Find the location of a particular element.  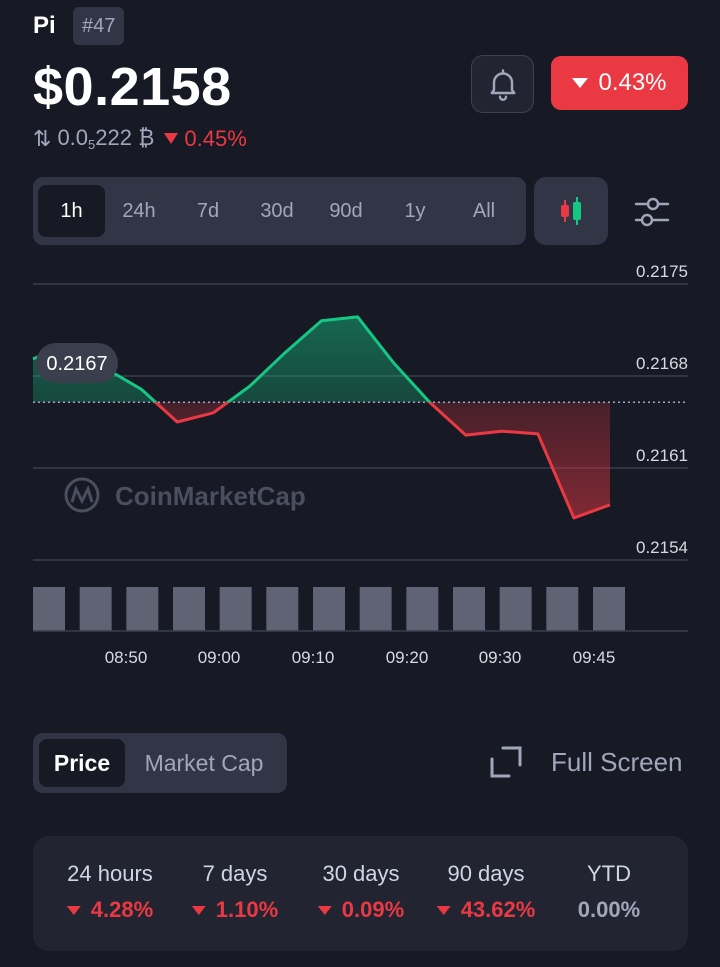

price-alert-button is located at coordinates (502, 84).